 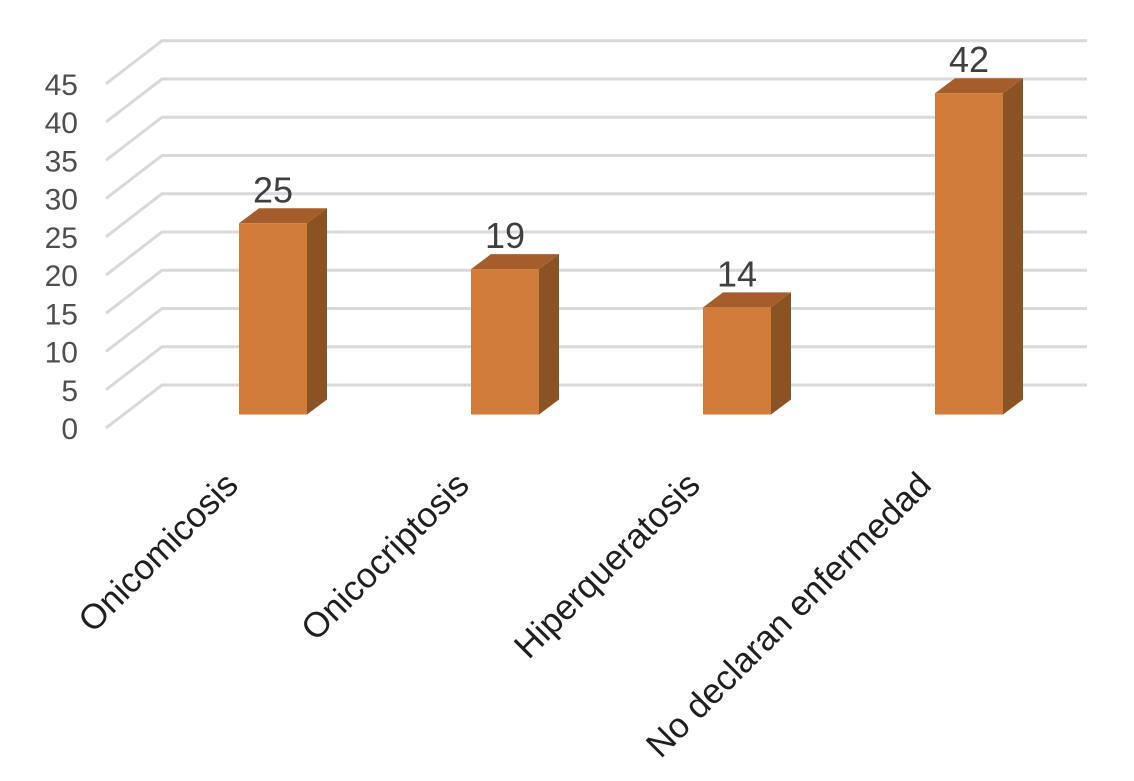 What do you see at coordinates (61, 85) in the screenshot?
I see `y-axis-tick-label-45: 45` at bounding box center [61, 85].